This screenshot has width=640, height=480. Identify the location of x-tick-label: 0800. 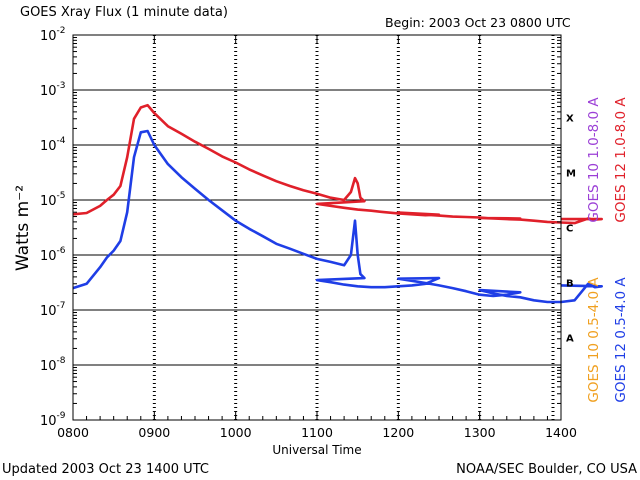
(73, 432).